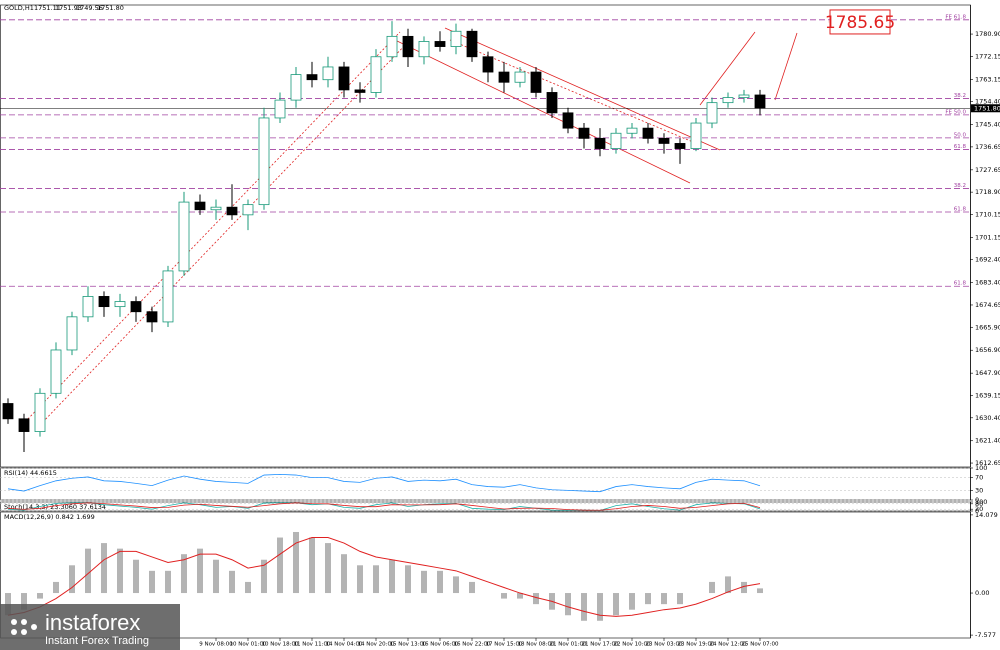  What do you see at coordinates (987, 283) in the screenshot?
I see `y-tick-label: 1683.40` at bounding box center [987, 283].